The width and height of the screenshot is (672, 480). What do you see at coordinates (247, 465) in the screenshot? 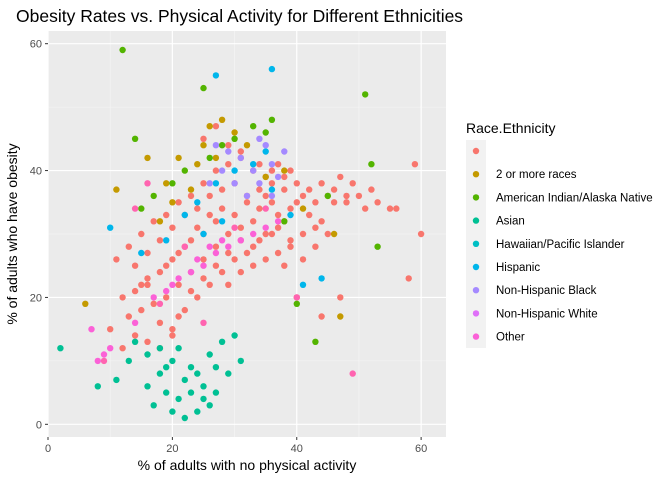
I see `x-axis-title: % of adults with no physical activity` at bounding box center [247, 465].